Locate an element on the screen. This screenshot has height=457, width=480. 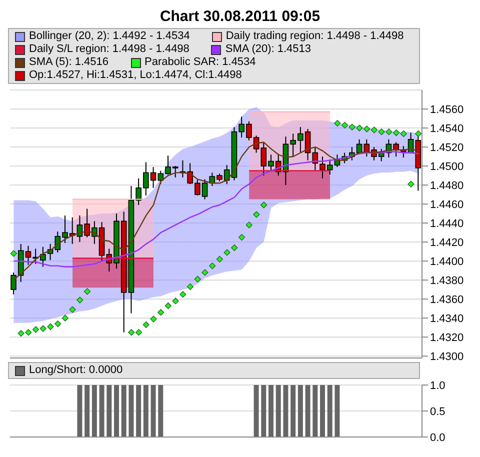
y-tick-label: 1.4460 is located at coordinates (447, 204).